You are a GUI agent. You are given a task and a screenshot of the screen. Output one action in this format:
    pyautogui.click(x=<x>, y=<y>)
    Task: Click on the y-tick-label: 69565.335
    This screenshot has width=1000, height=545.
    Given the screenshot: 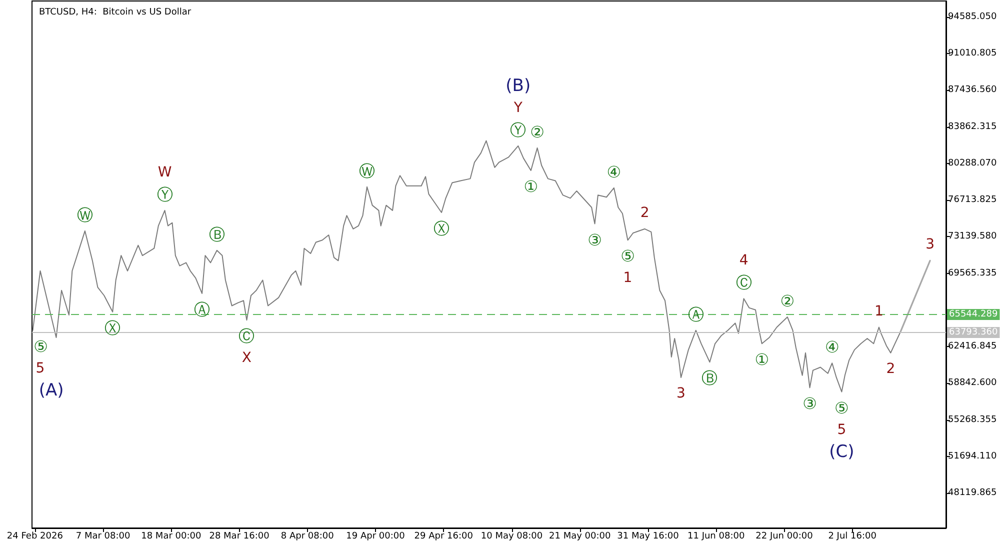 What is the action you would take?
    pyautogui.click(x=972, y=273)
    